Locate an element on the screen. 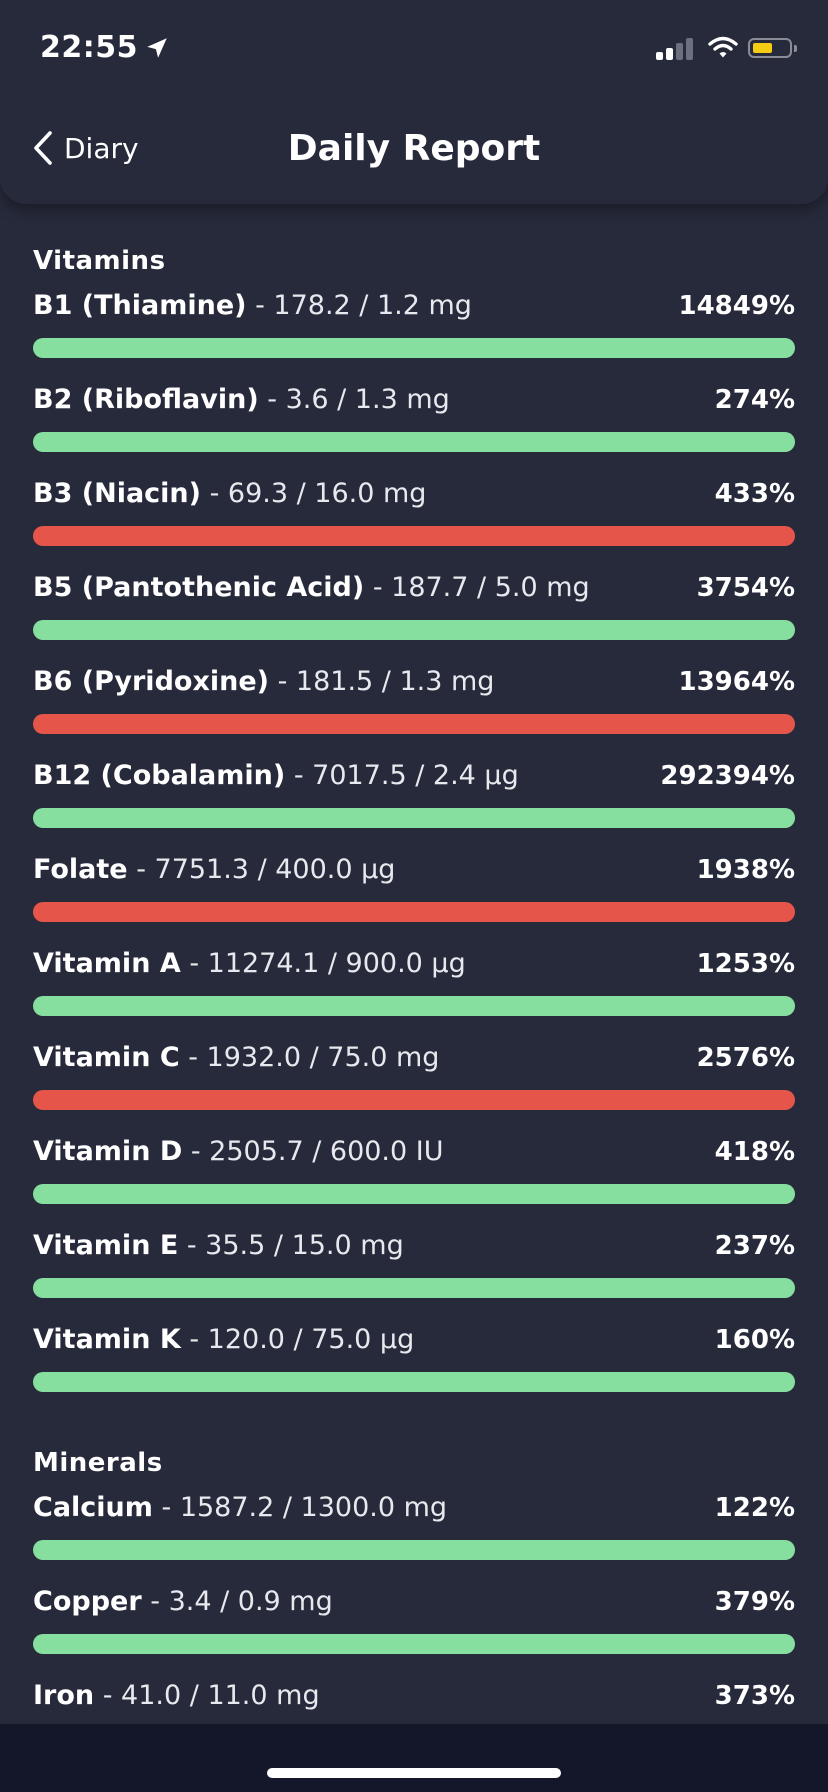 The width and height of the screenshot is (828, 1792). nutrient-amount: - 120.0 / 75.0 µg is located at coordinates (302, 1339).